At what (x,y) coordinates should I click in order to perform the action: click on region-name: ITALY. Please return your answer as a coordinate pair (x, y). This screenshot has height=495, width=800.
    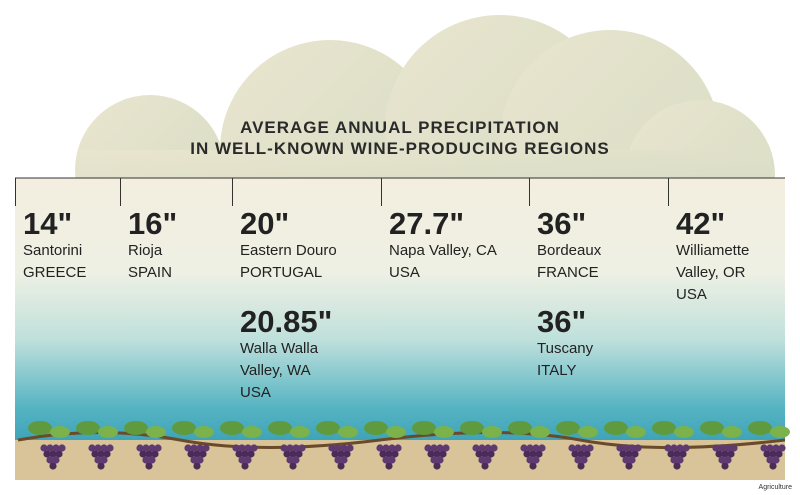
    Looking at the image, I should click on (557, 370).